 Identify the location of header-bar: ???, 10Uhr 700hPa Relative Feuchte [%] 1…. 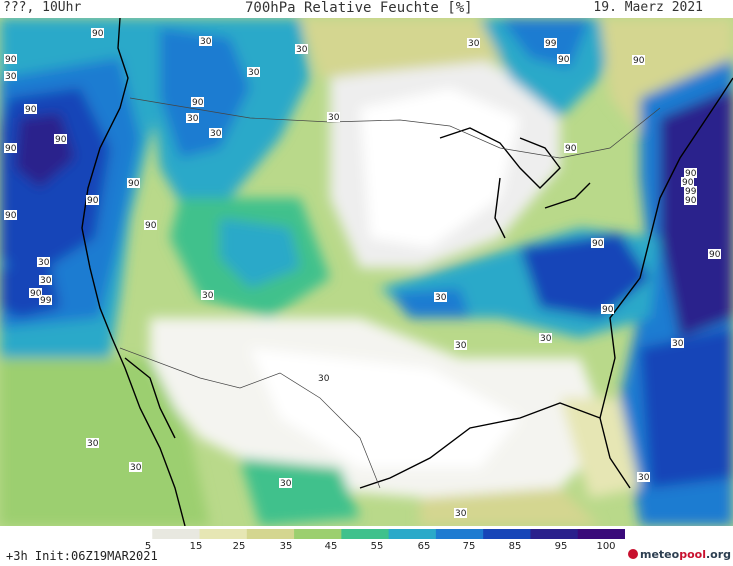
(366, 9).